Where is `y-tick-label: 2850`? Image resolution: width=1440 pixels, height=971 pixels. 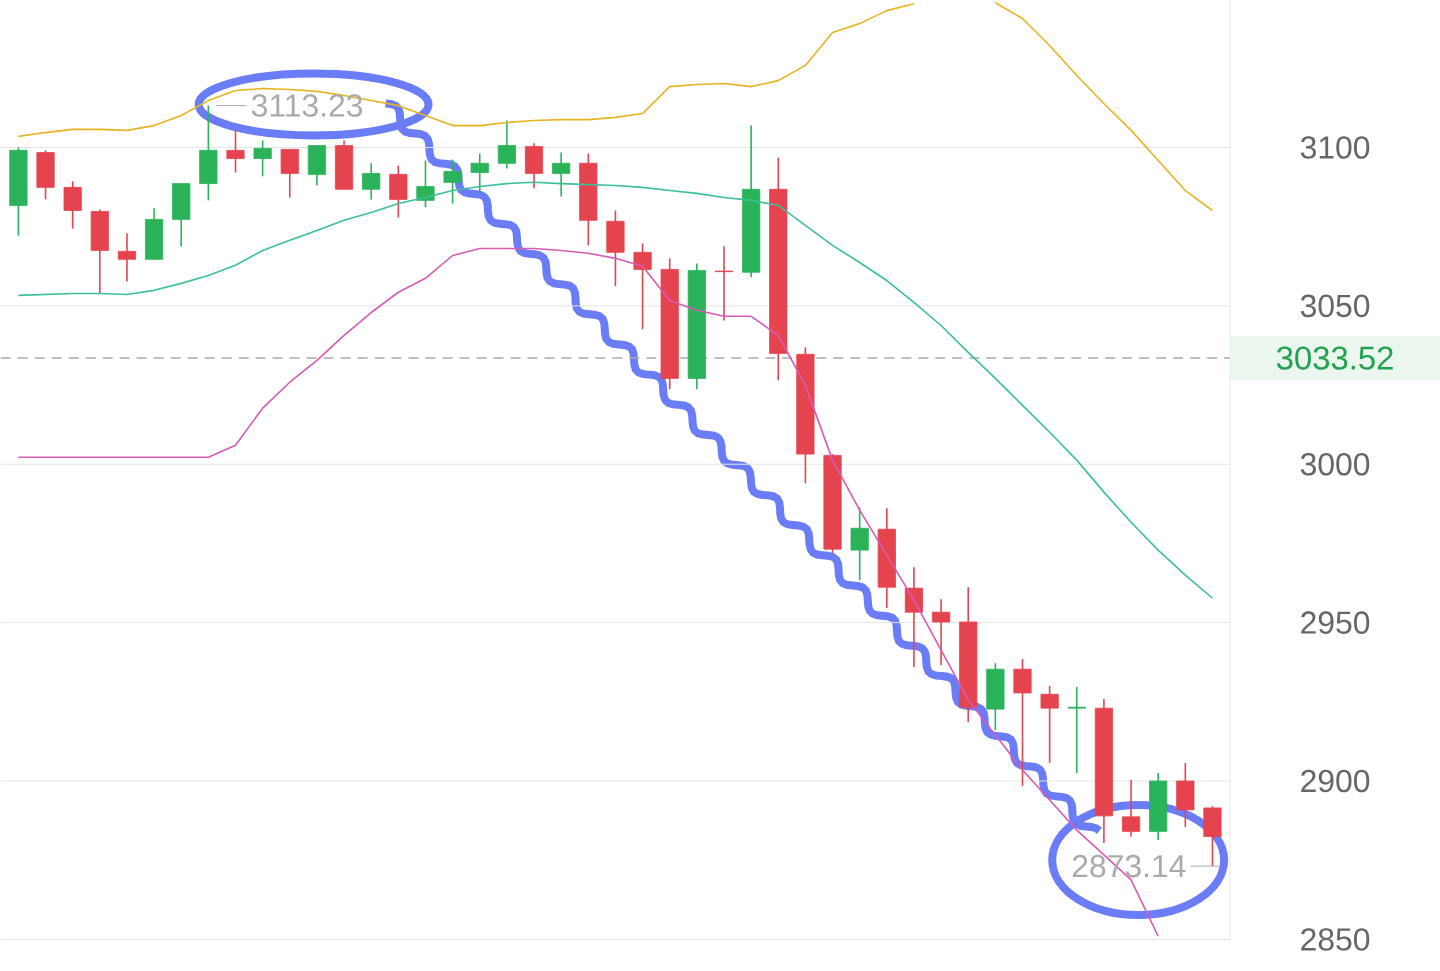
y-tick-label: 2850 is located at coordinates (1335, 939).